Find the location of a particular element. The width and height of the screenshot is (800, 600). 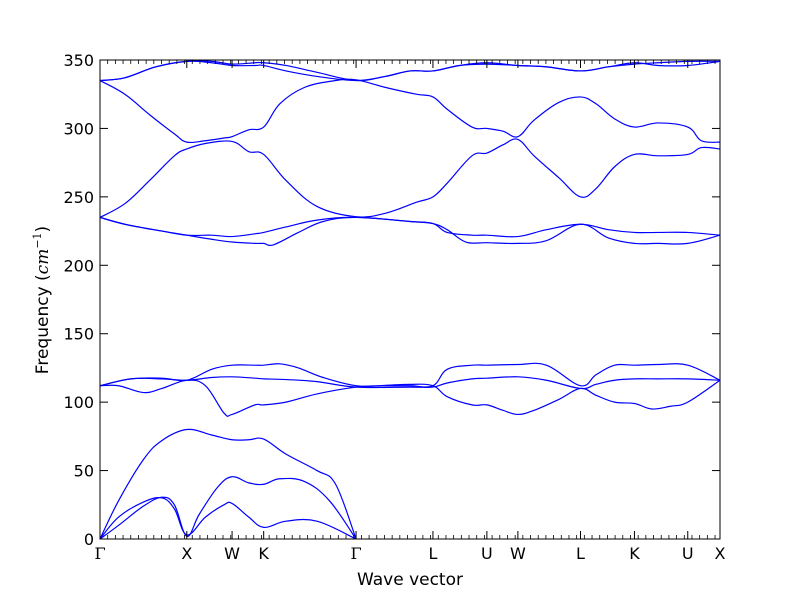

x-tick-label-11: U is located at coordinates (688, 553).